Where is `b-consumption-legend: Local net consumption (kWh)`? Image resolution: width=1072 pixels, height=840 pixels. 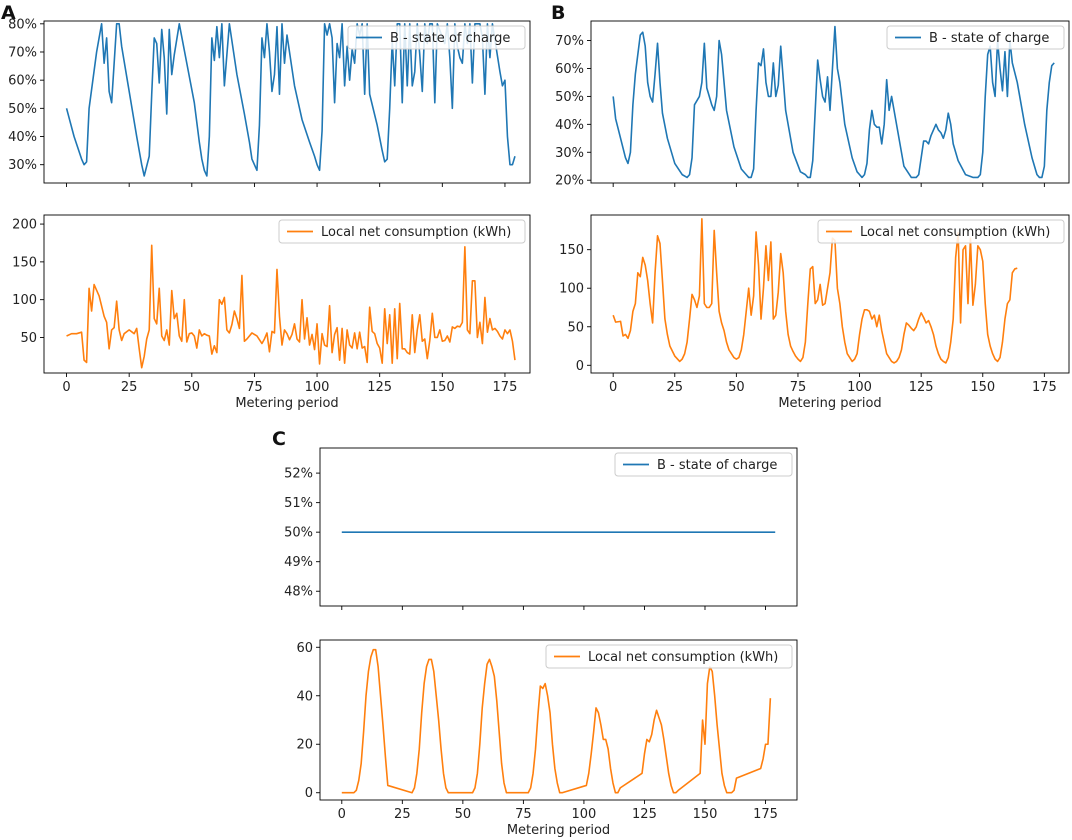 b-consumption-legend: Local net consumption (kWh) is located at coordinates (941, 231).